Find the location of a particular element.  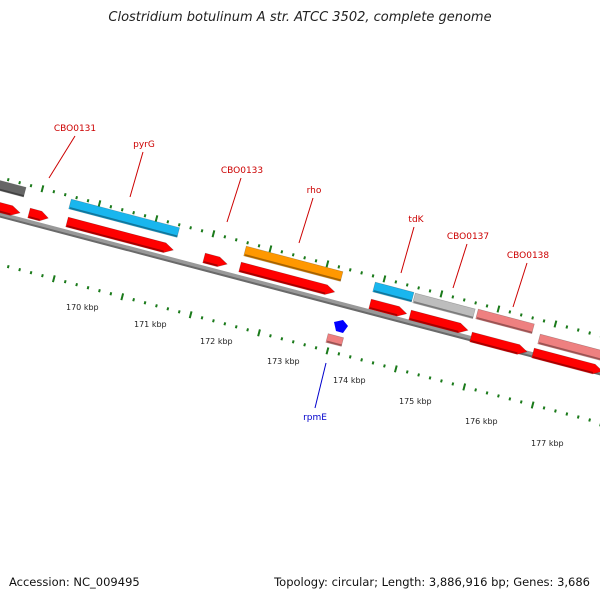

scale-label: 176 kbp is located at coordinates (481, 421).